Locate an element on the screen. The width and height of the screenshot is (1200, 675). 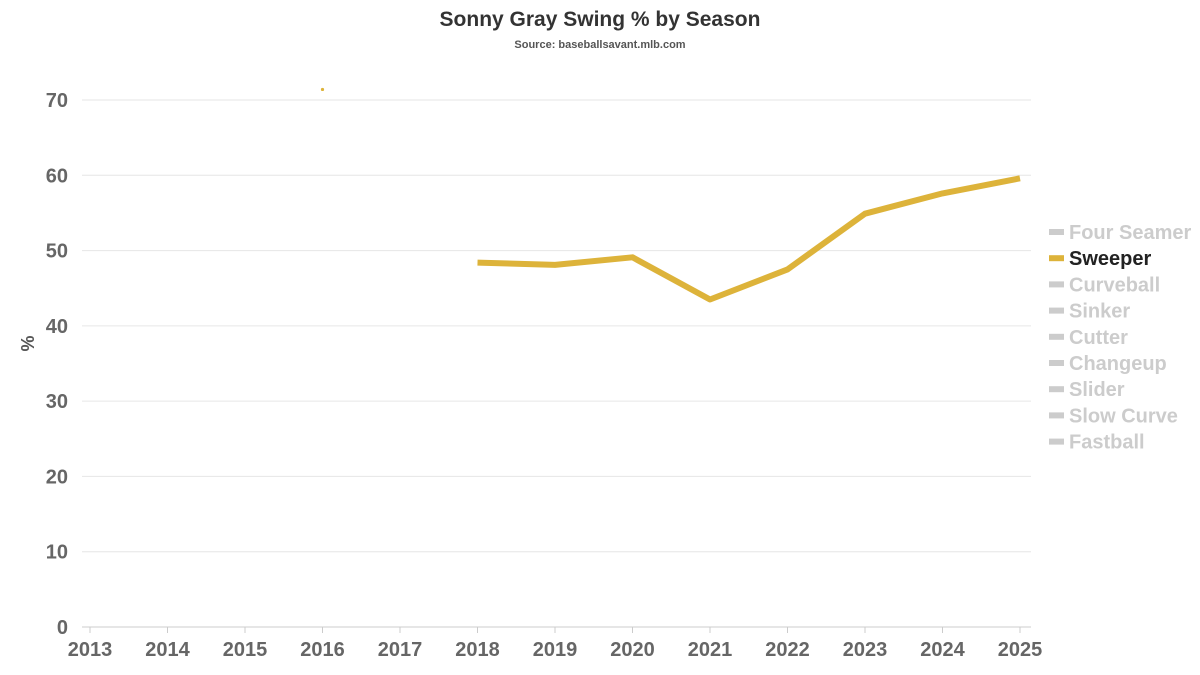
x-tick-label: 2017 is located at coordinates (400, 650).